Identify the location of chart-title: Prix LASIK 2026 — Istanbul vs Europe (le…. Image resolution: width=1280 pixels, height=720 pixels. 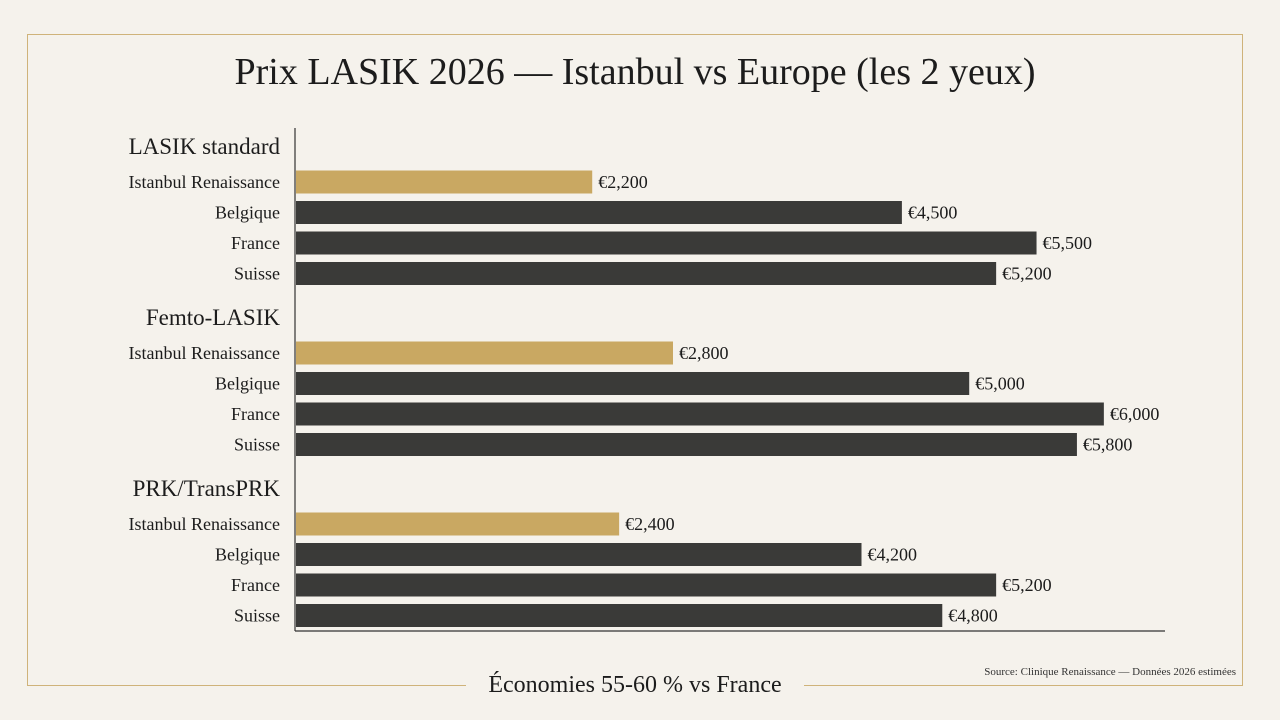
(635, 72).